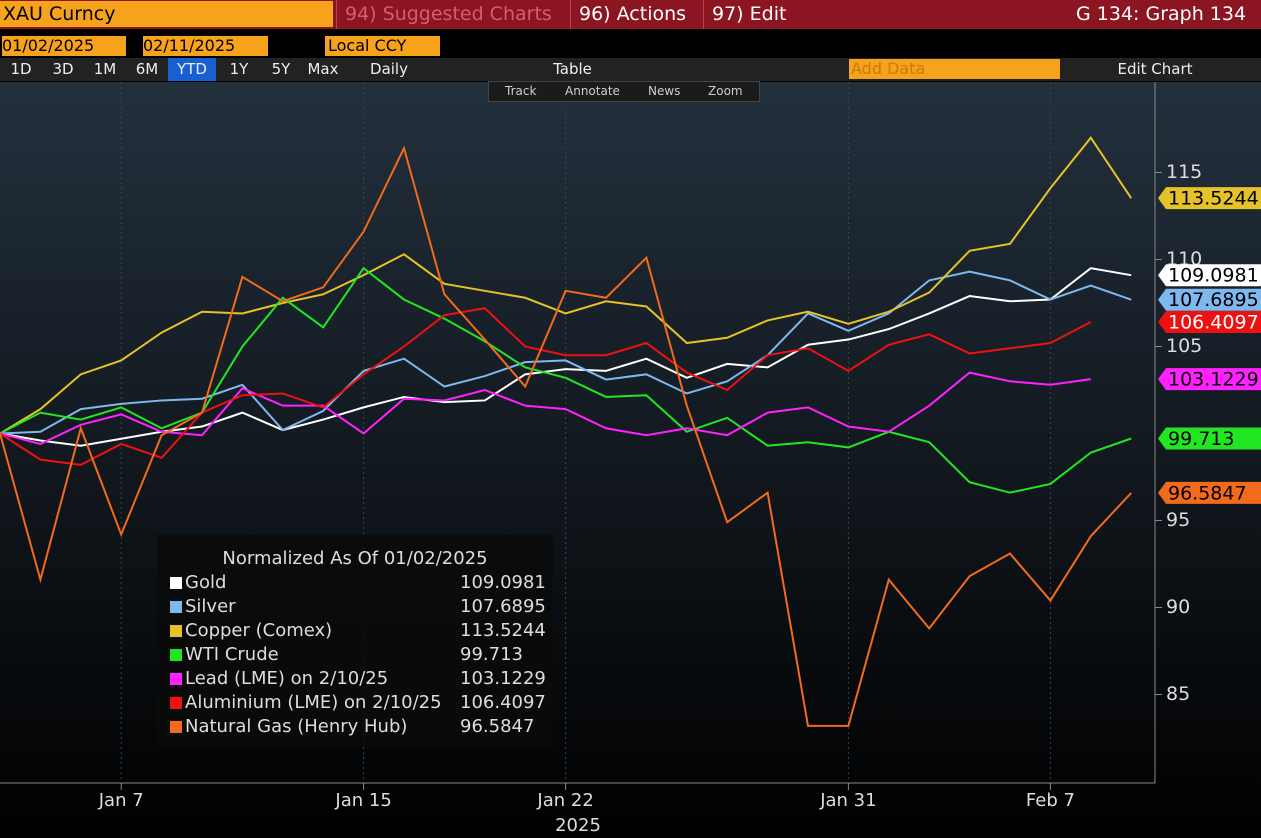 Image resolution: width=1261 pixels, height=838 pixels. What do you see at coordinates (205, 582) in the screenshot?
I see `legend-name: Gold` at bounding box center [205, 582].